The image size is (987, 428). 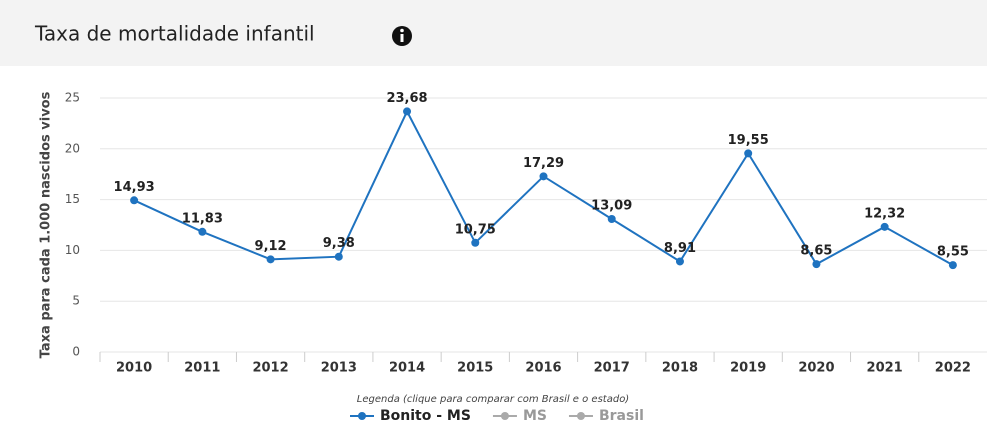 I want to click on data-label: 19,55, so click(x=748, y=140).